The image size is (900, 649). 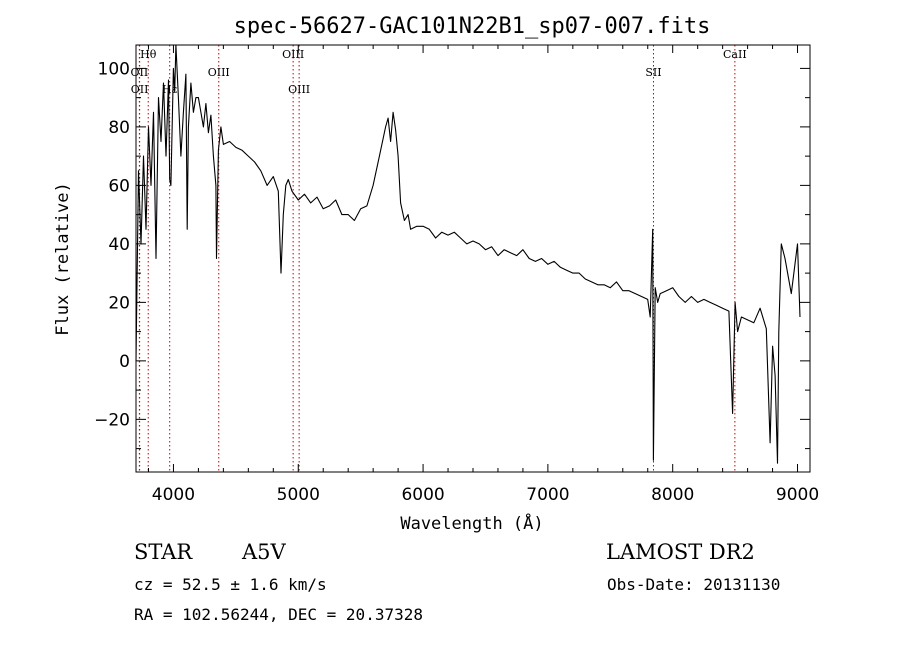 I want to click on redshift-text: cz = 52.5 ± 1.6 km/s, so click(x=230, y=584).